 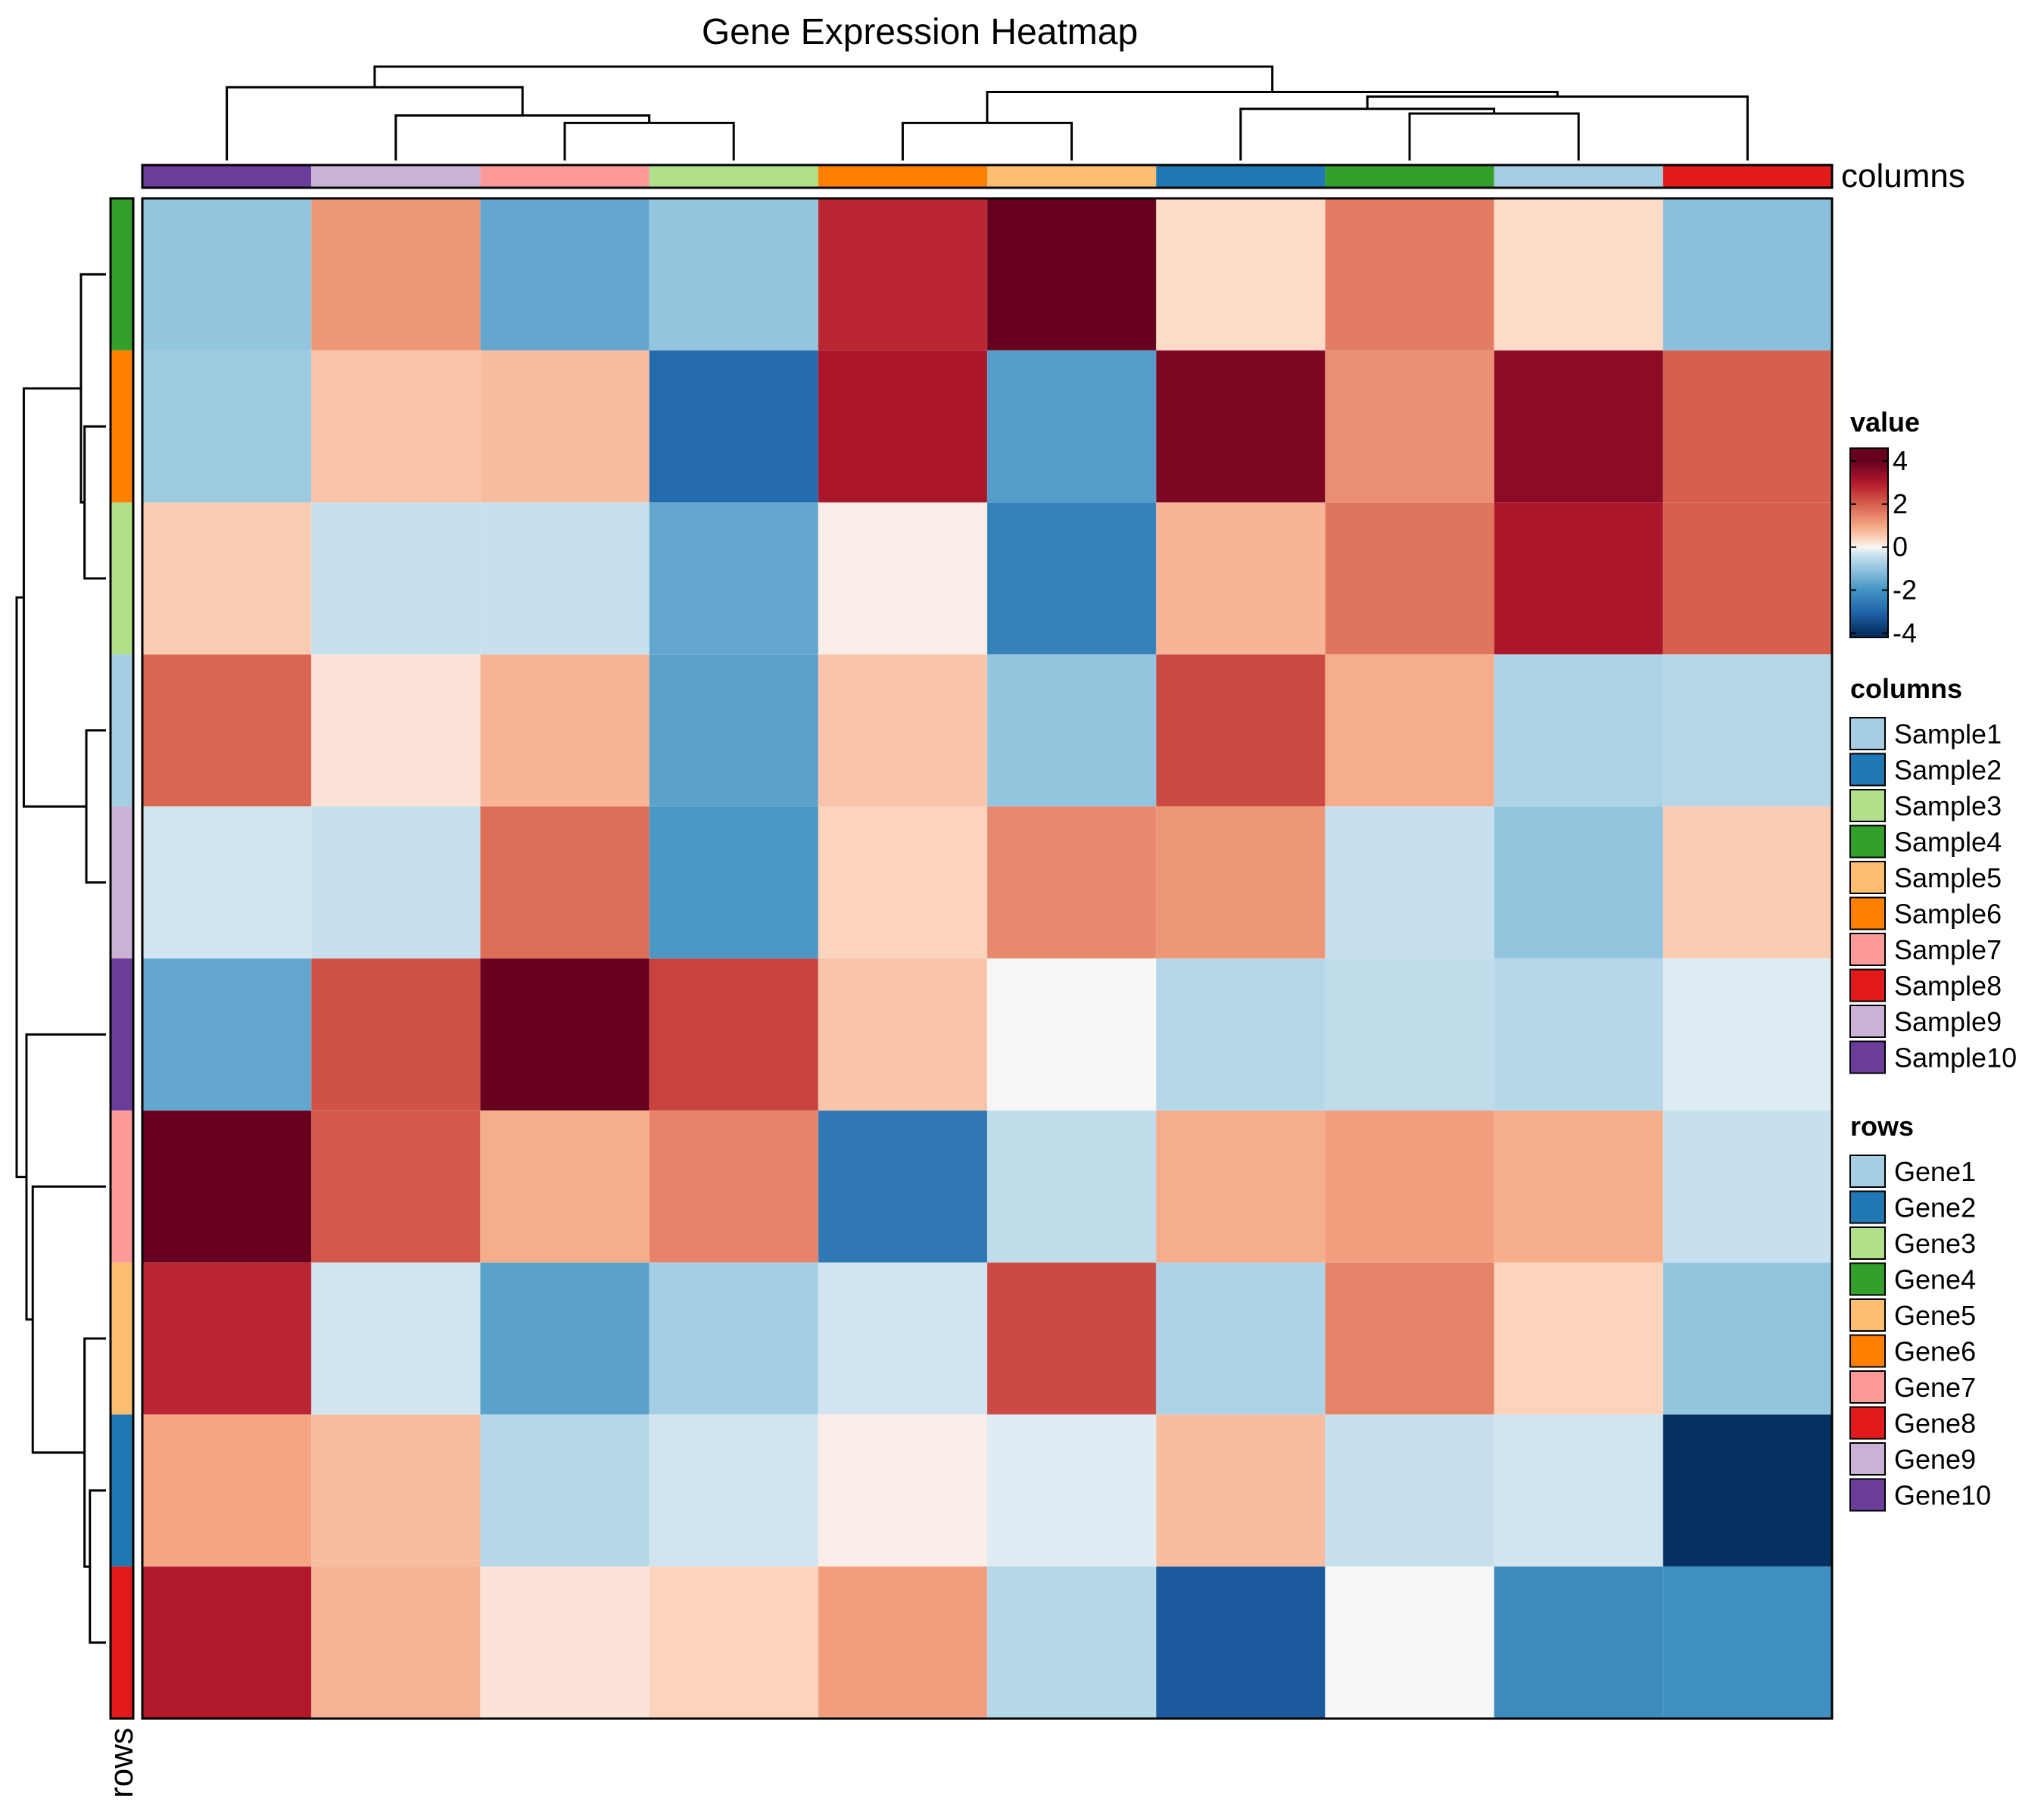 What do you see at coordinates (1748, 579) in the screenshot?
I see `heatmap-cell-Gene3-Sample8` at bounding box center [1748, 579].